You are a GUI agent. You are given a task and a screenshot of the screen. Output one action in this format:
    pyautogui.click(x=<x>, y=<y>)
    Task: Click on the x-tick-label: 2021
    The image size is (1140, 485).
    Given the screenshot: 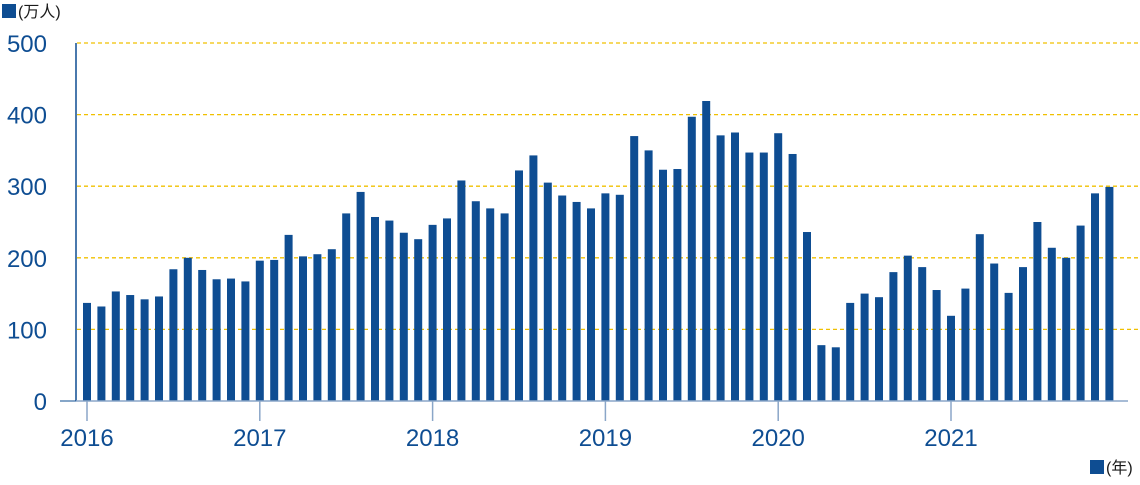 What is the action you would take?
    pyautogui.click(x=950, y=438)
    